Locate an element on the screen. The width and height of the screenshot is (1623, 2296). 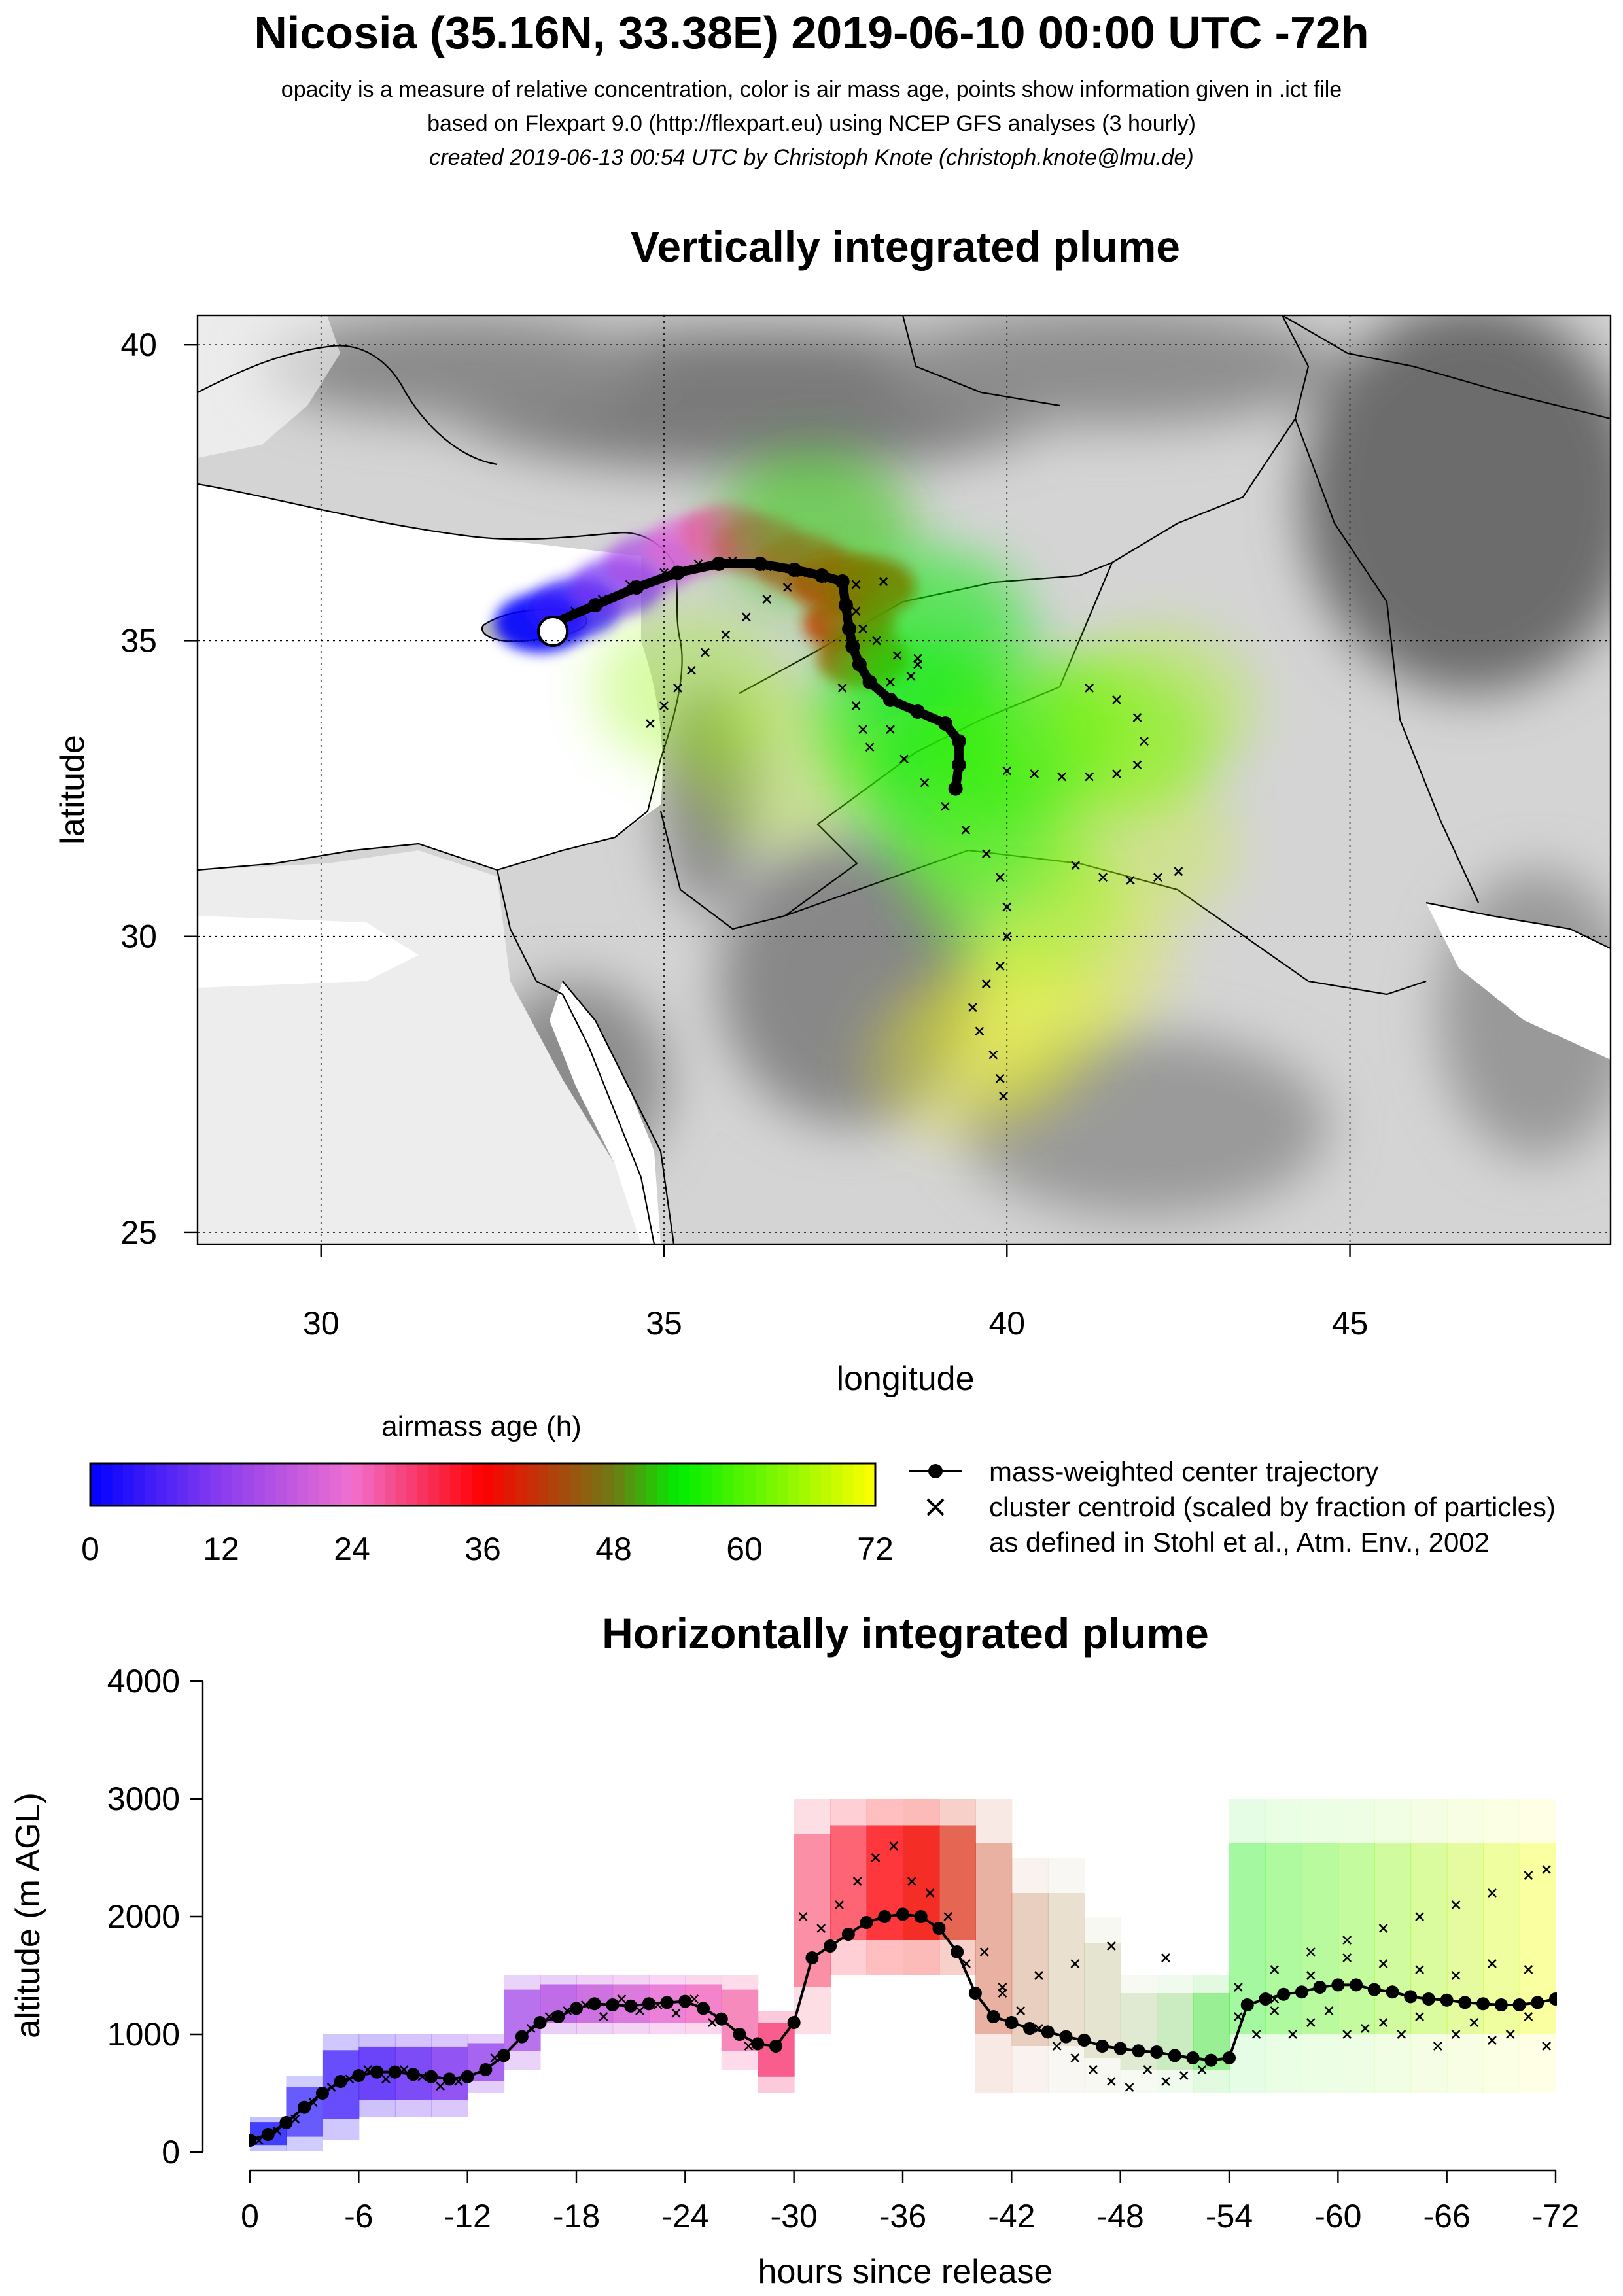
jordan-border is located at coordinates (722, 870).